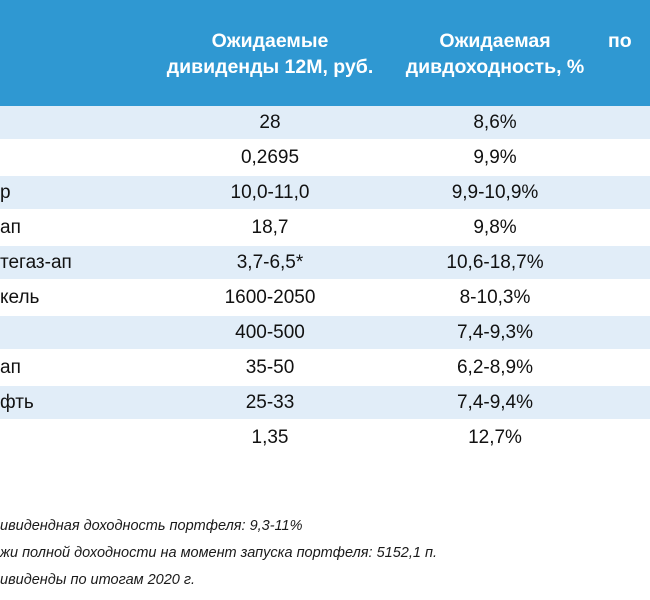 This screenshot has width=650, height=600. Describe the element at coordinates (495, 437) in the screenshot. I see `row-yield: 12,7%` at that location.